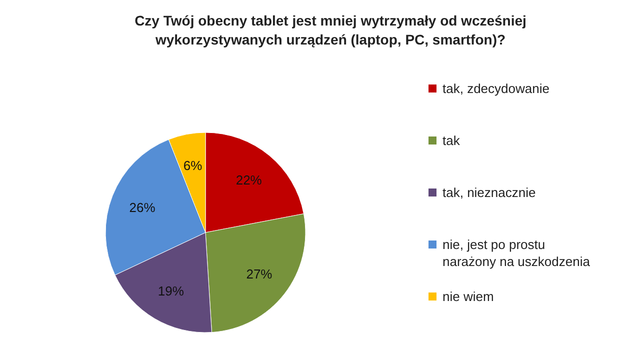 Image resolution: width=630 pixels, height=349 pixels. Describe the element at coordinates (142, 207) in the screenshot. I see `data-label: 26%` at that location.